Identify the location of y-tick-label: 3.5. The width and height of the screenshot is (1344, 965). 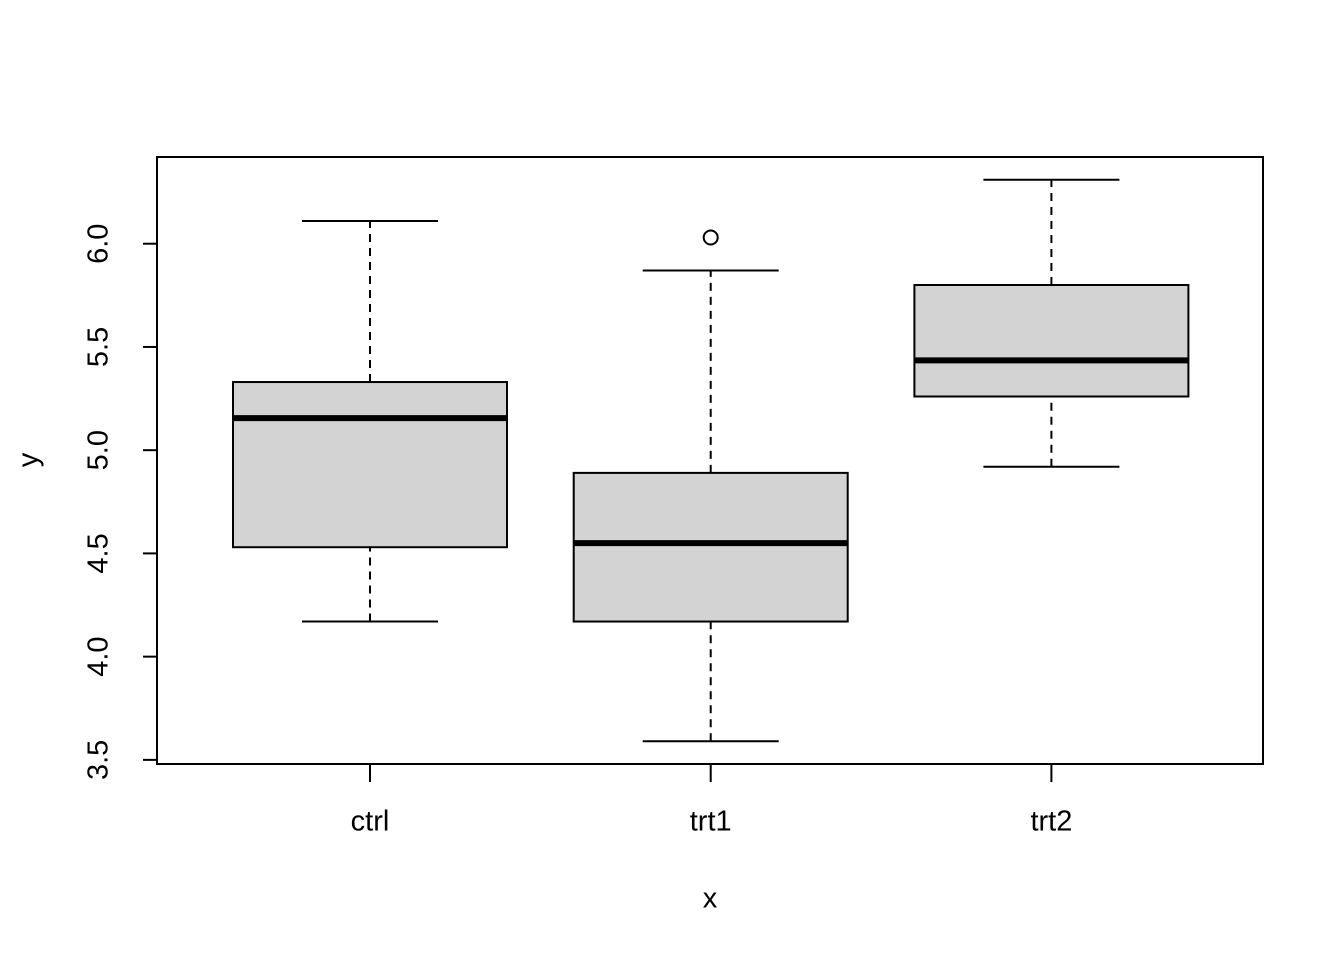
(99, 760).